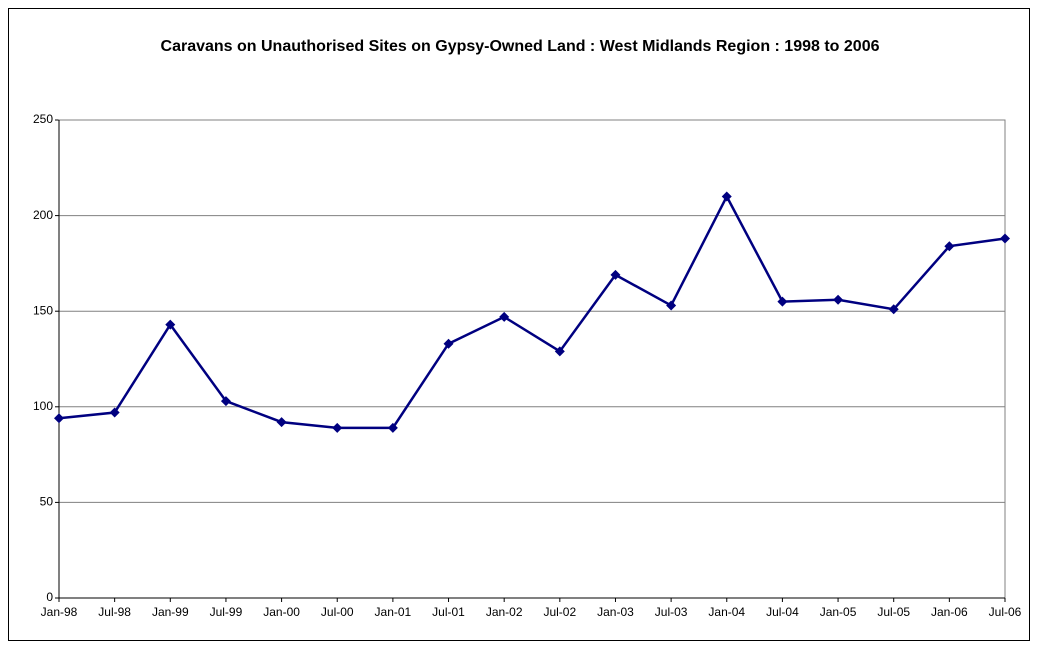  I want to click on x-tick-label: Jan-06, so click(949, 612).